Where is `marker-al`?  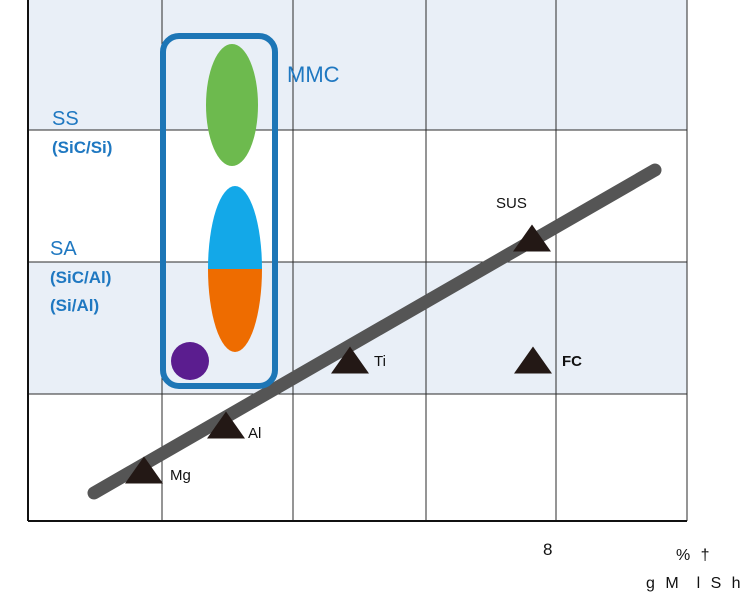
marker-al is located at coordinates (226, 425).